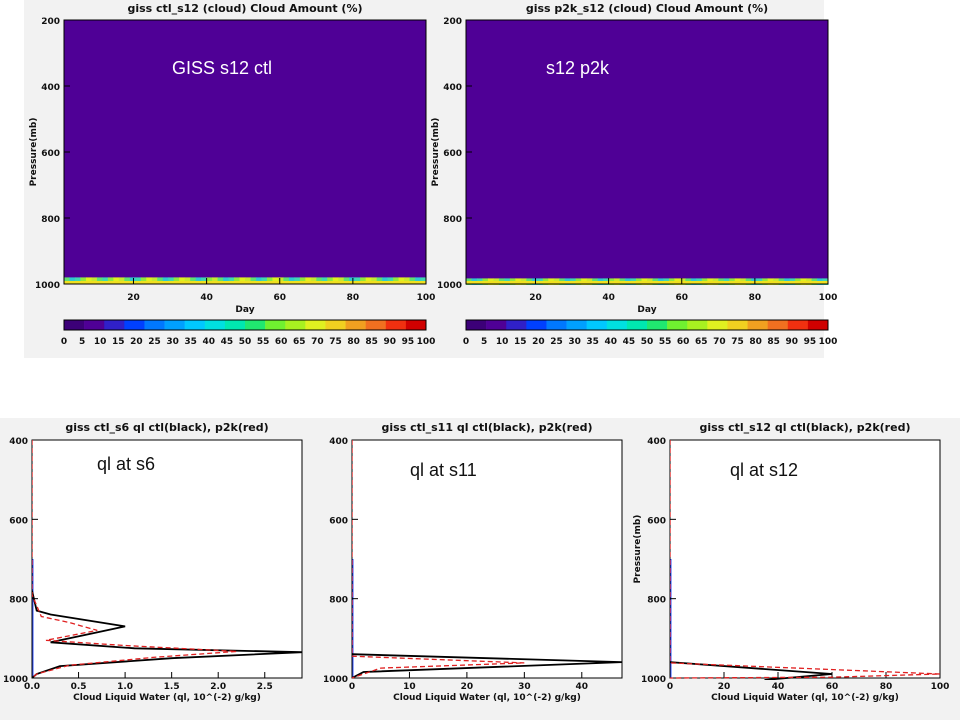 The height and width of the screenshot is (720, 960). I want to click on x-tick-label: 0.5, so click(79, 687).